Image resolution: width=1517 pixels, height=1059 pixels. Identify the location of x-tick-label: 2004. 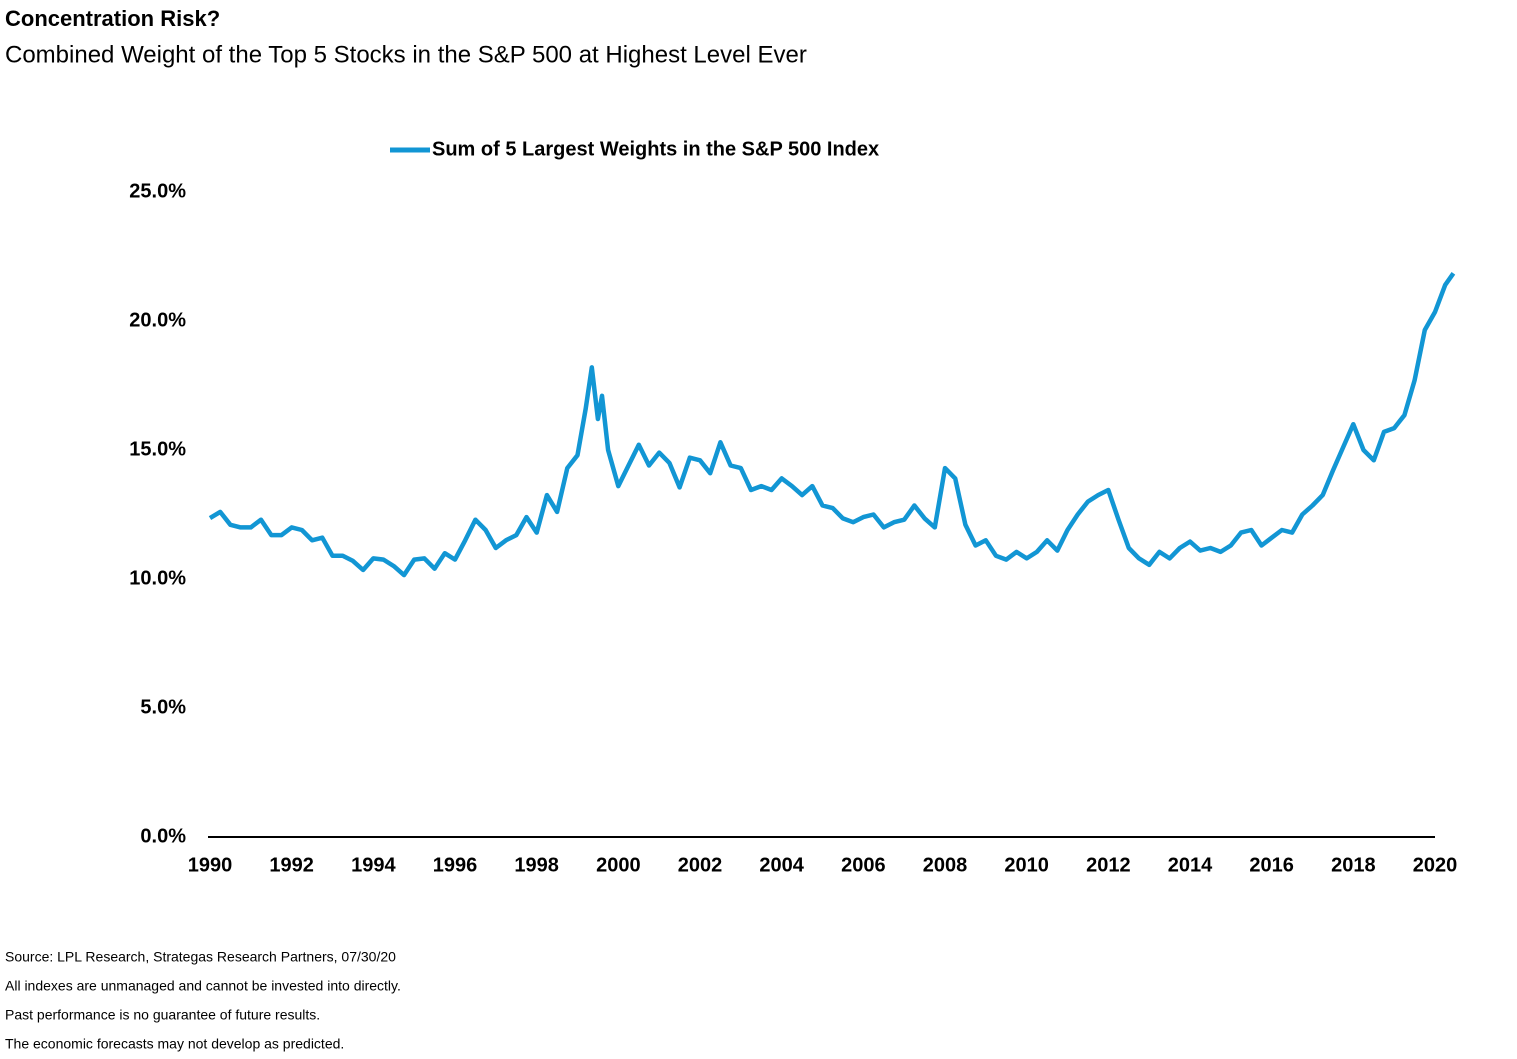
(781, 865).